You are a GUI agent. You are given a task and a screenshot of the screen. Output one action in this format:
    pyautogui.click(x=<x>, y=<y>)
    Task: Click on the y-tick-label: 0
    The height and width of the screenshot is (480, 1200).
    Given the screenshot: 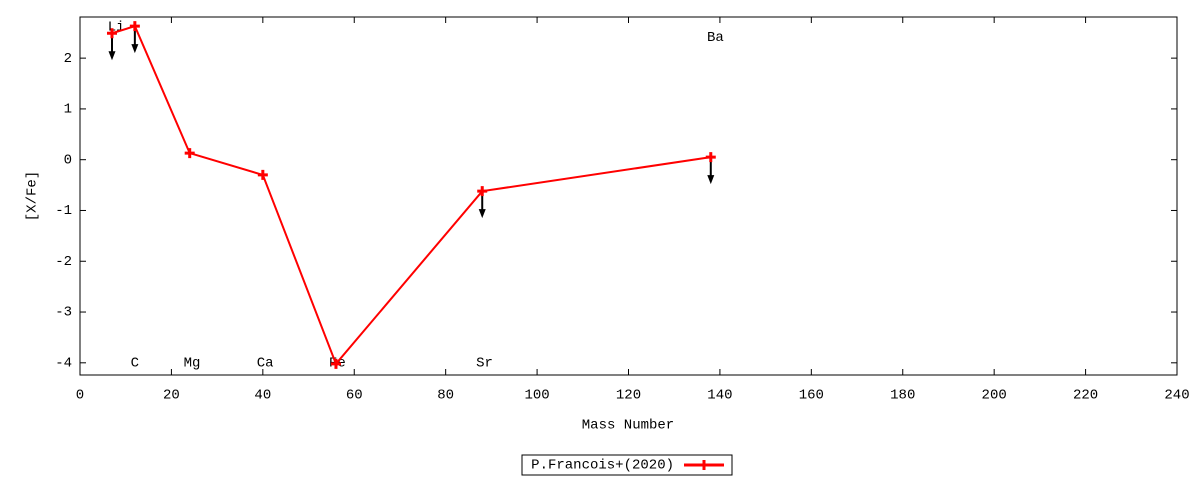 What is the action you would take?
    pyautogui.click(x=68, y=160)
    